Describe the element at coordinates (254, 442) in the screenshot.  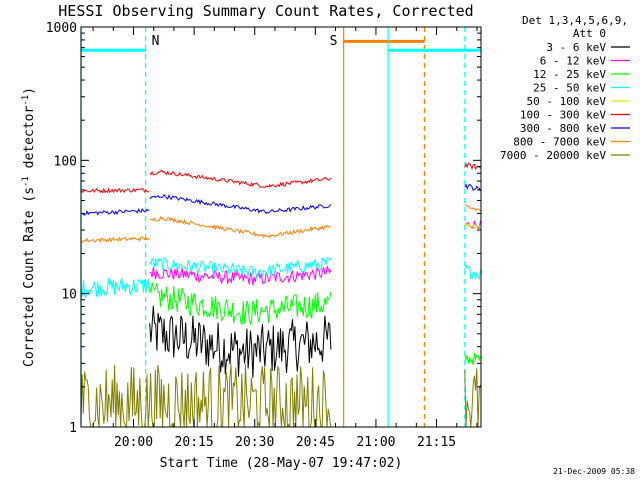
I see `x-tick-label: 20:30` at that location.